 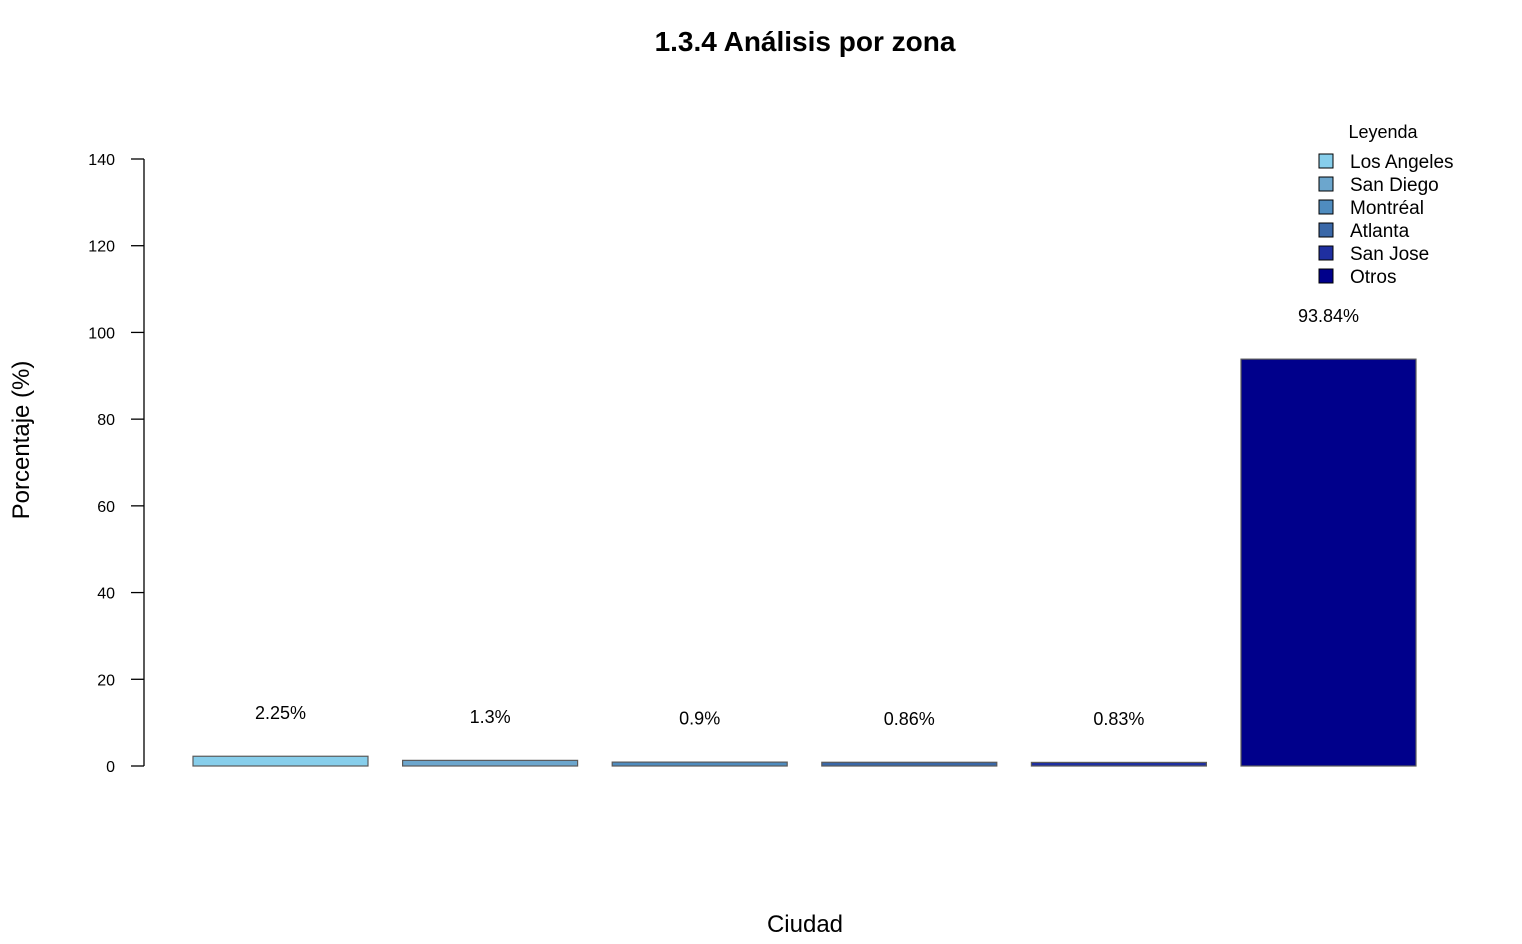 I want to click on legend-label: San Jose, so click(x=1389, y=254).